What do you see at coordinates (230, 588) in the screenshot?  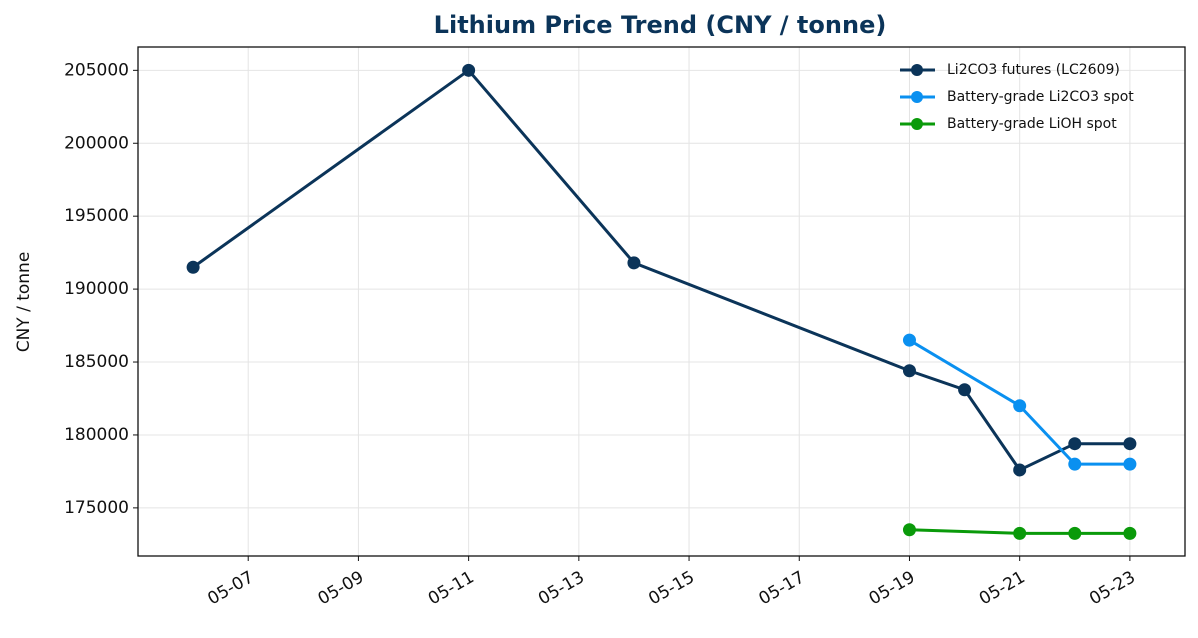 I see `x-tick-label: 05-07` at bounding box center [230, 588].